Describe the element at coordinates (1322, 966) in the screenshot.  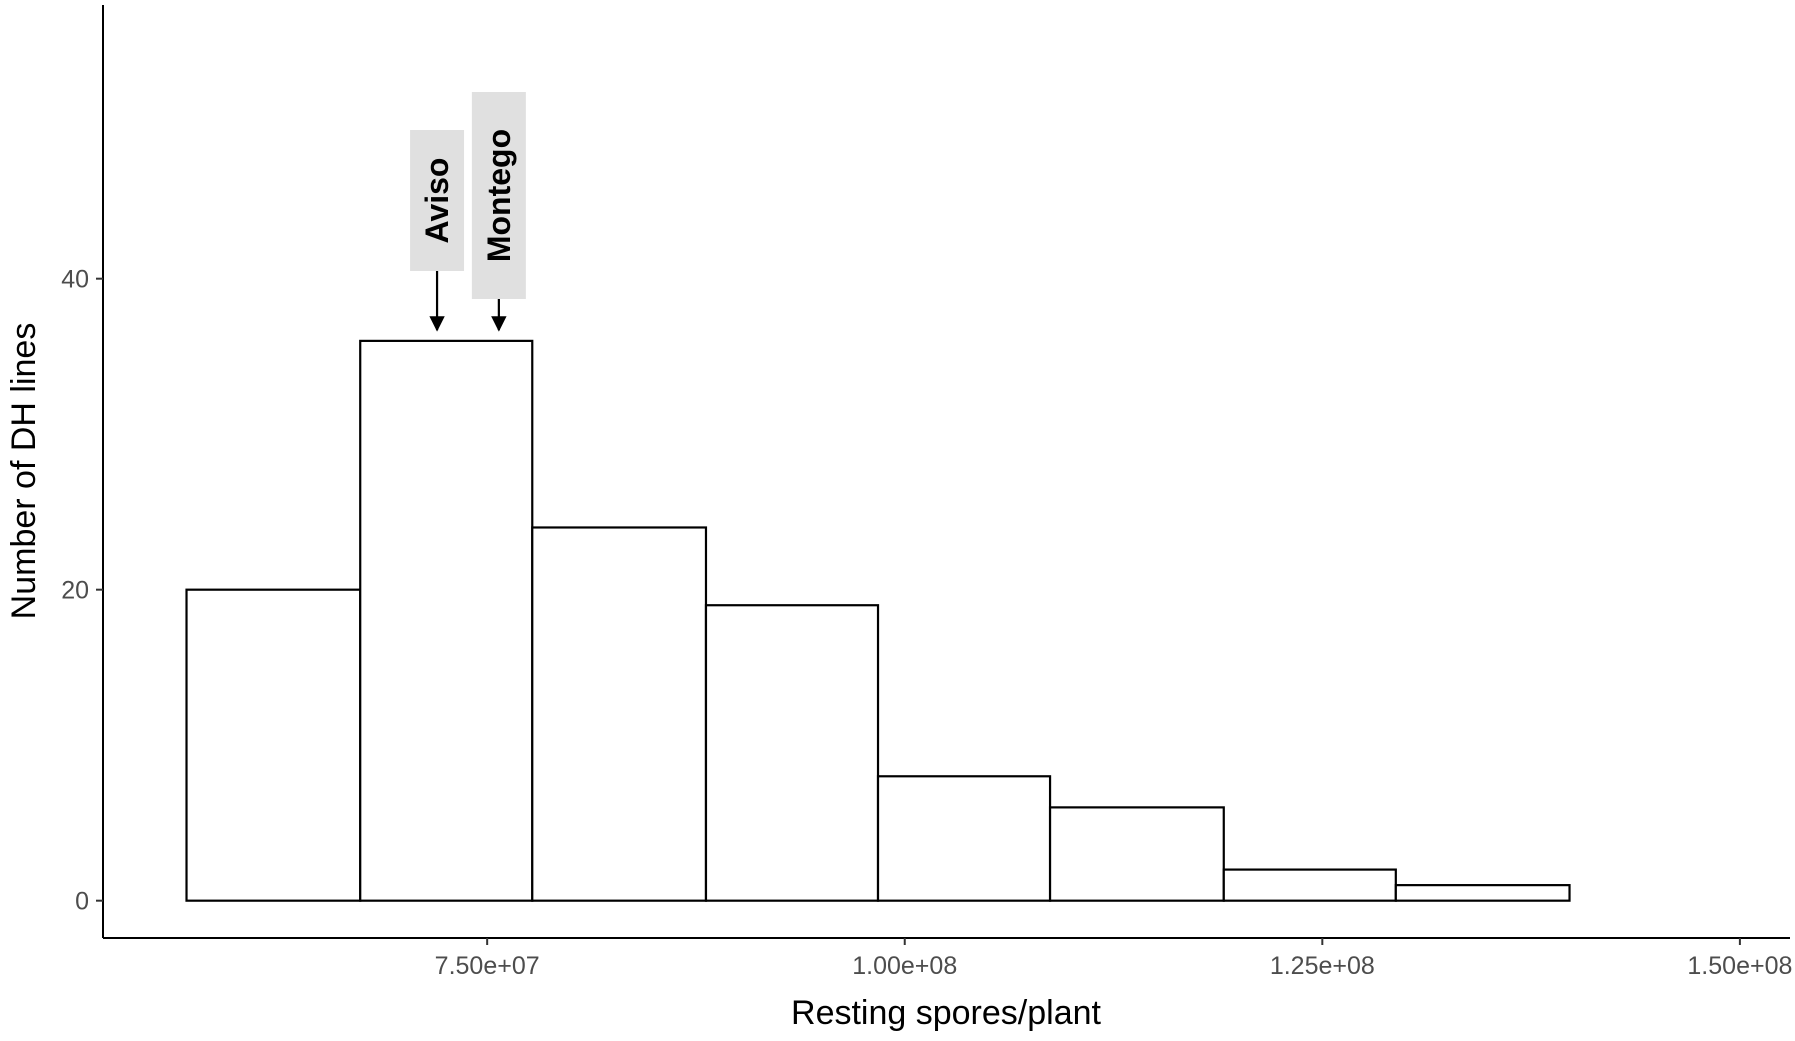
I see `x-tick-label: 1.25e+08` at that location.